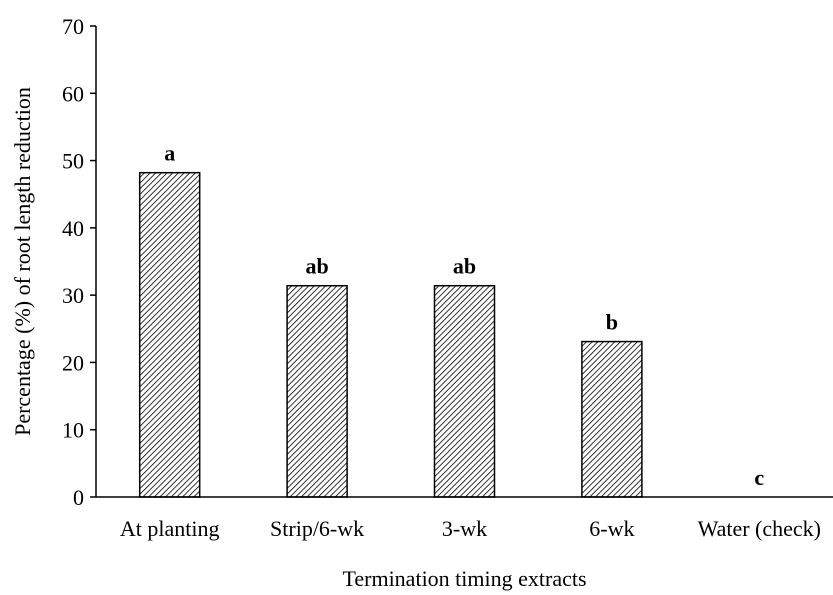 The image size is (833, 595). What do you see at coordinates (611, 528) in the screenshot?
I see `x-category-label: 6-wk` at bounding box center [611, 528].